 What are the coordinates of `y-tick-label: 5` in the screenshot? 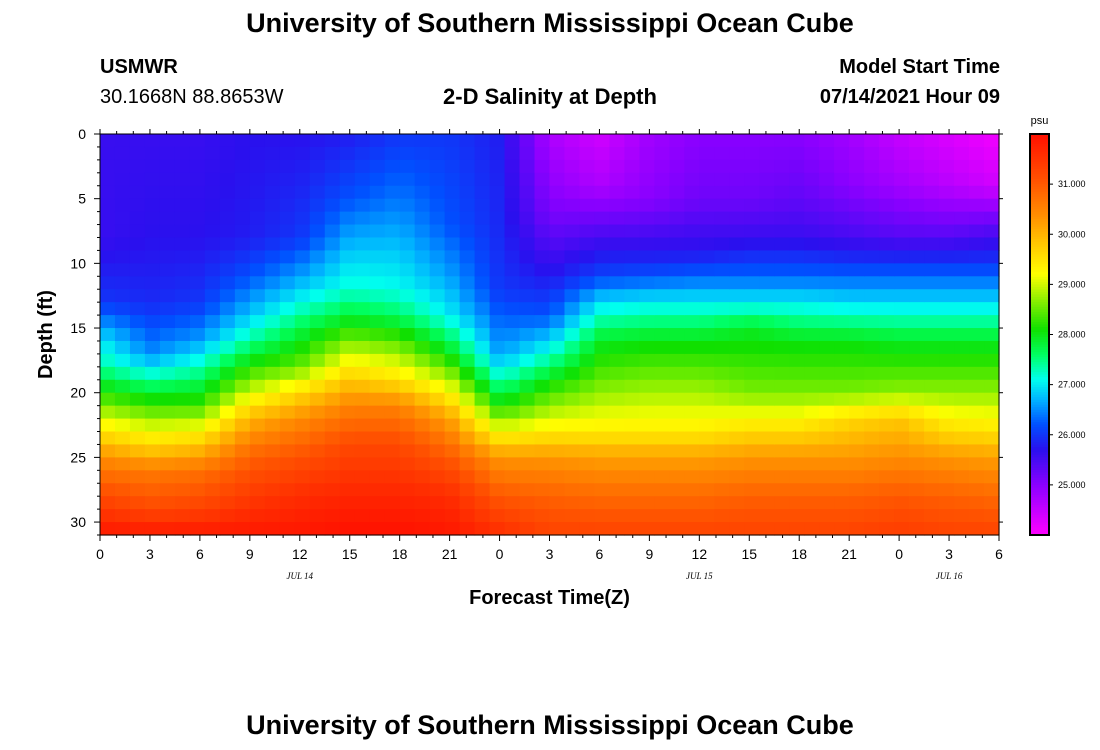 It's located at (82, 199).